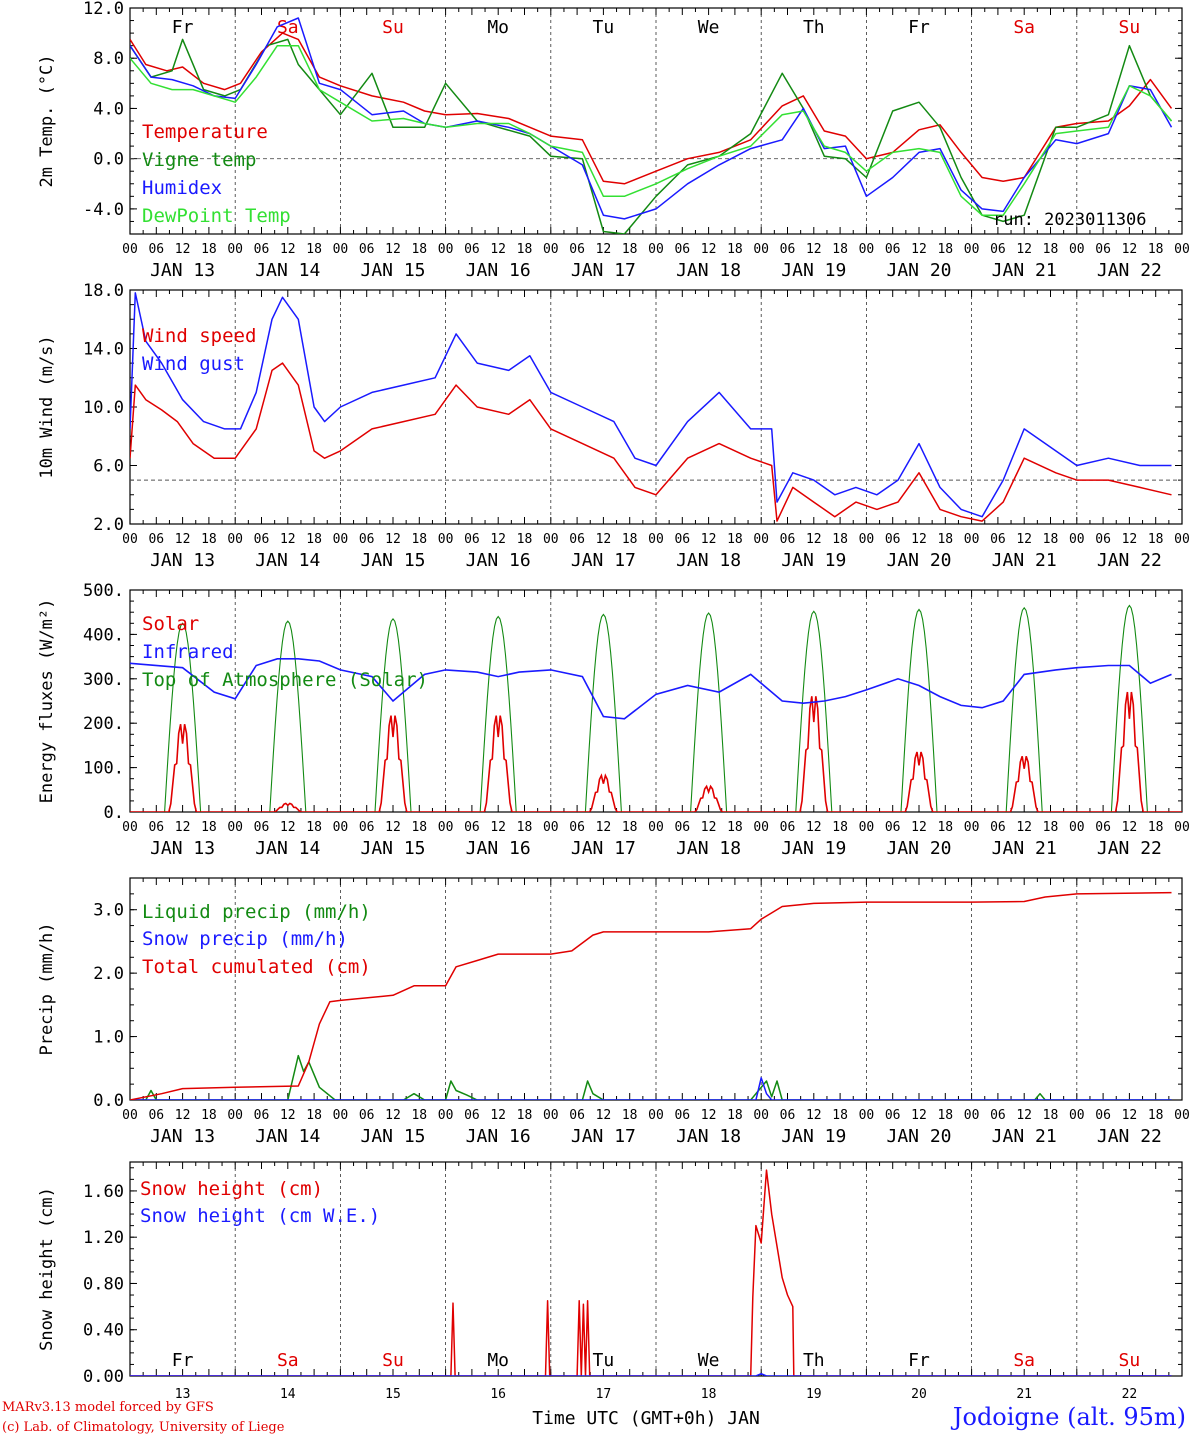 The width and height of the screenshot is (1194, 1440). I want to click on legend-entry: Solar, so click(170, 624).